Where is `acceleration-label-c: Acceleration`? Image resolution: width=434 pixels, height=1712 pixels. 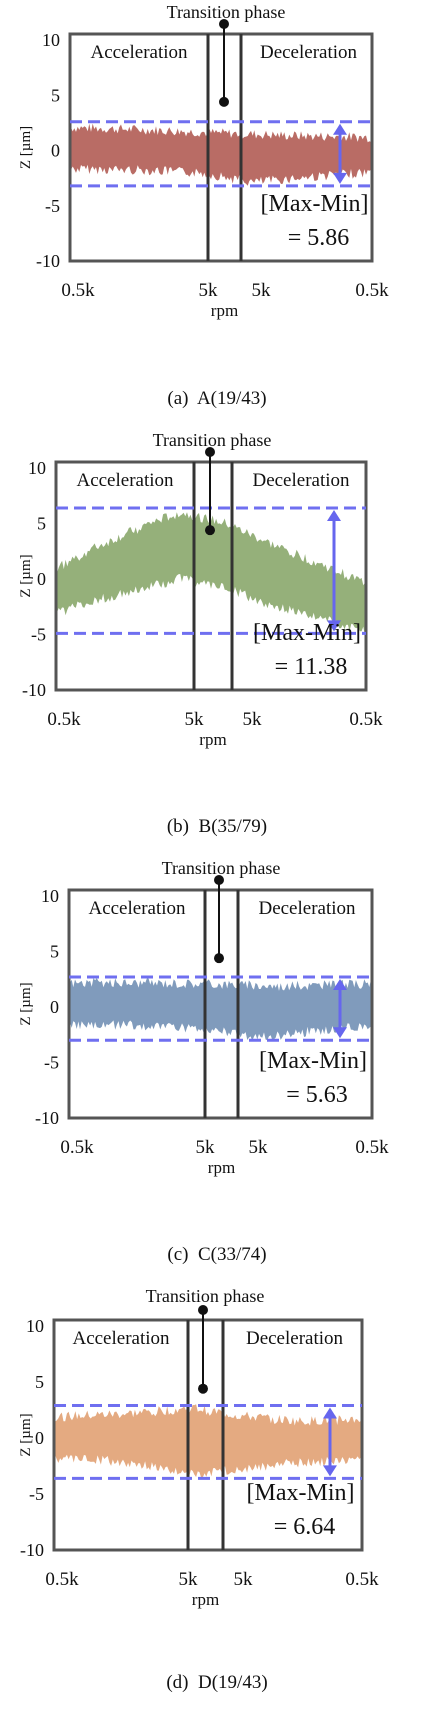
acceleration-label-c: Acceleration is located at coordinates (137, 908).